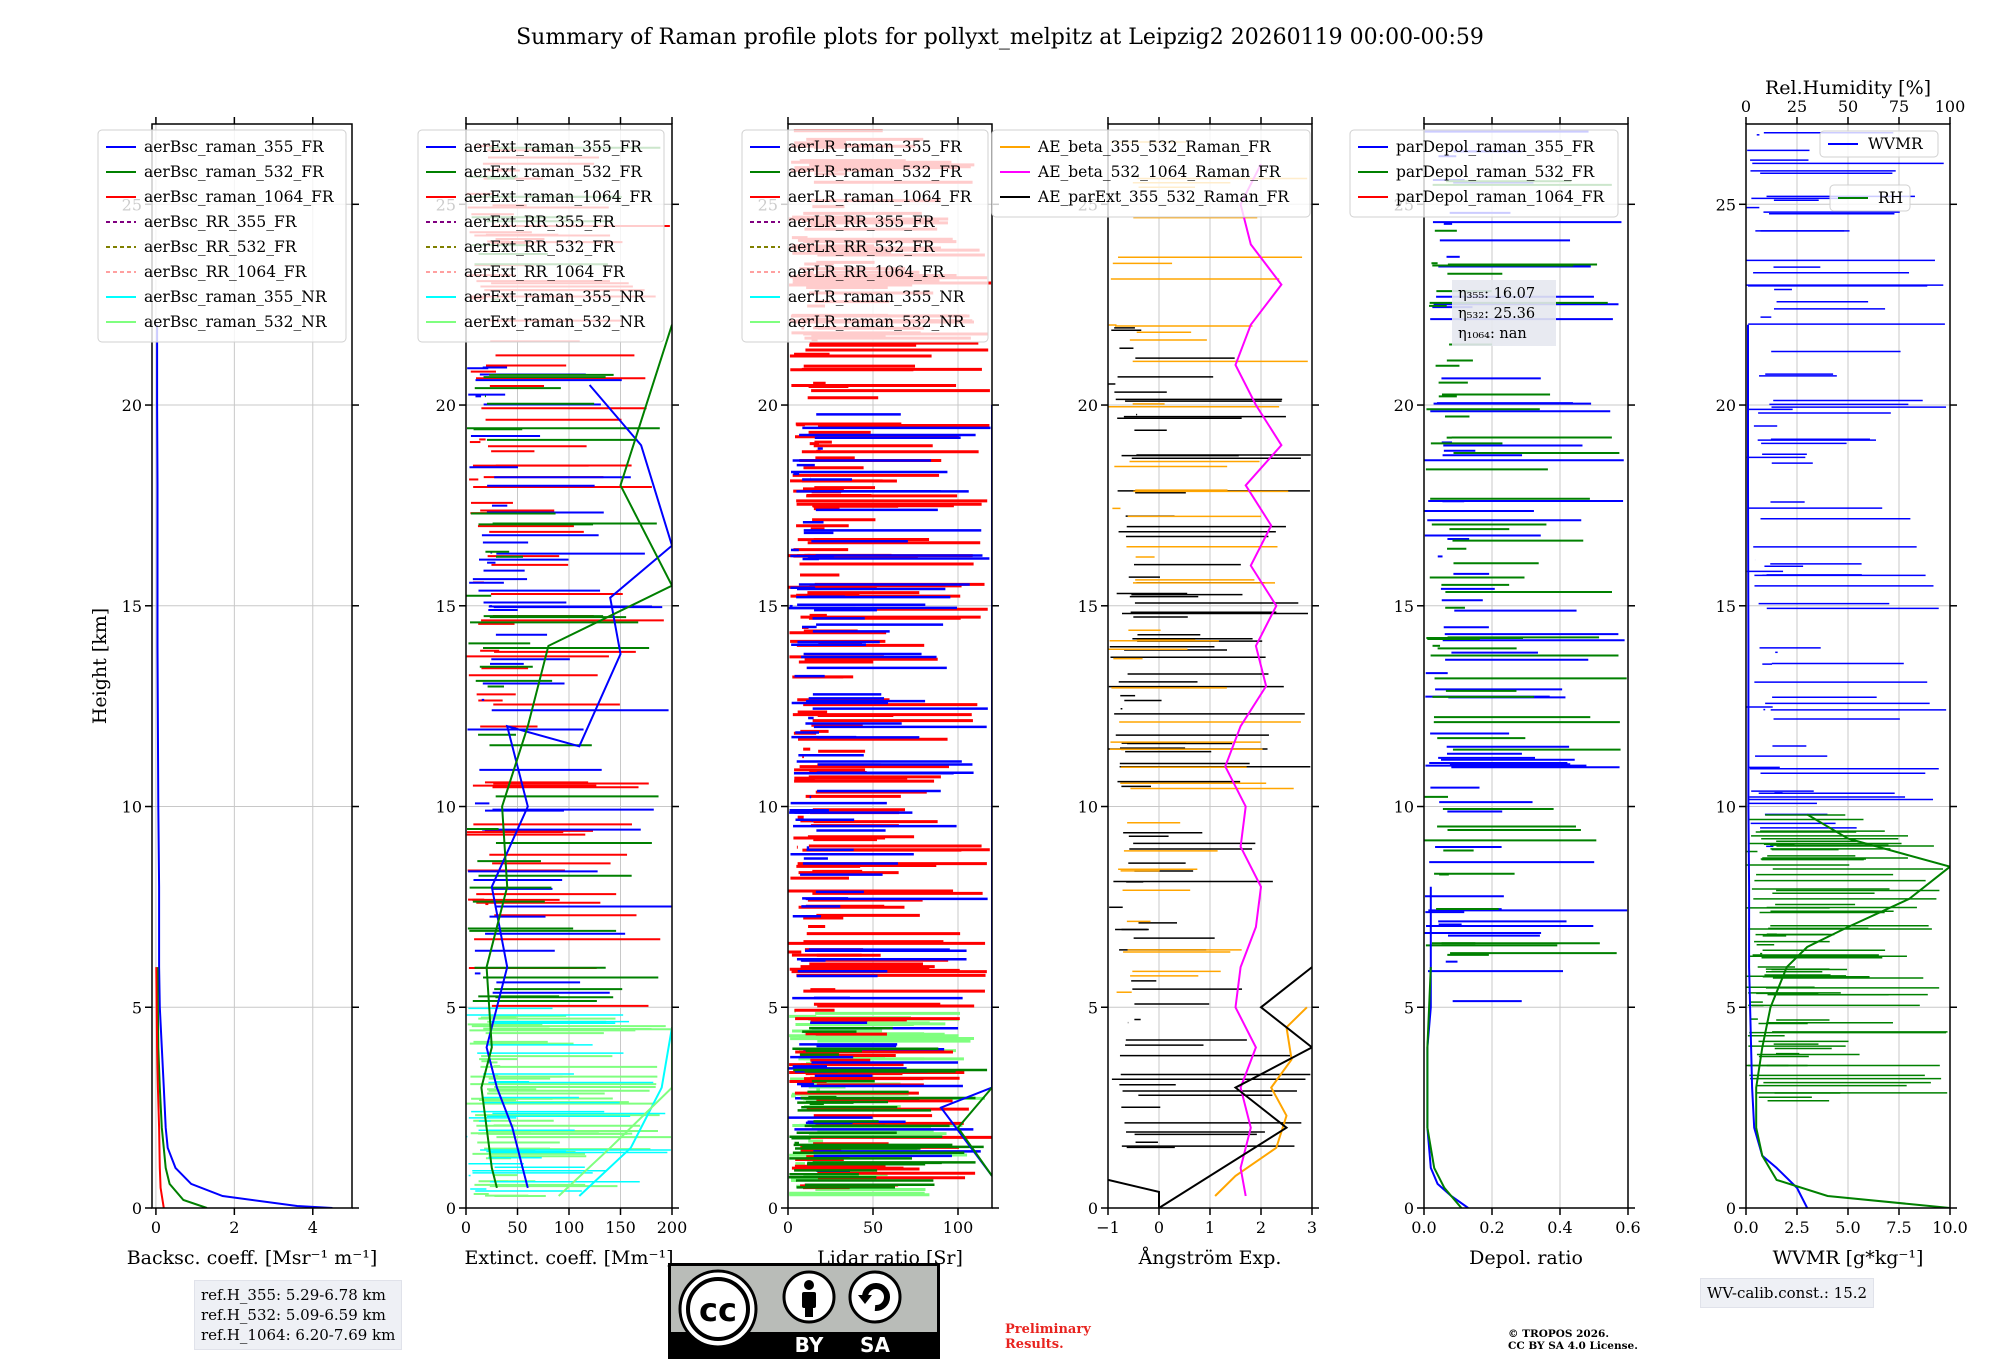  I want to click on legend-label: aerBsc_RR_532_FR, so click(221, 247).